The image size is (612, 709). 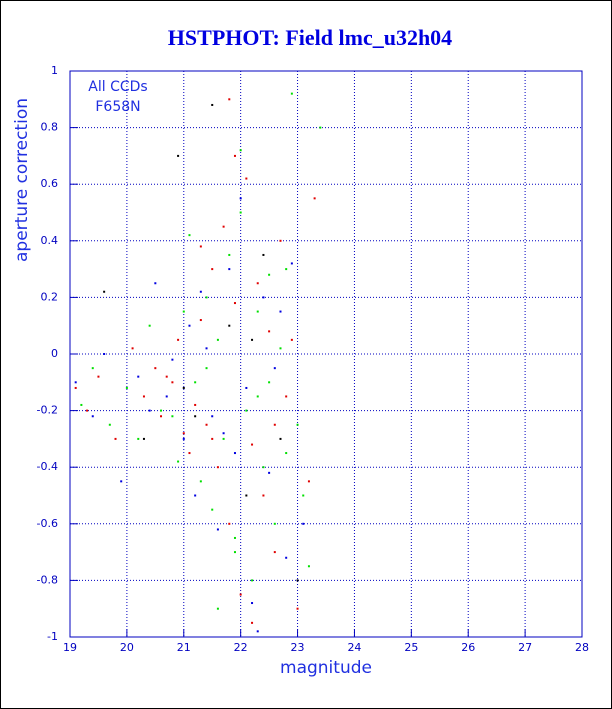 I want to click on y-tick-label: -0.2, so click(x=47, y=410).